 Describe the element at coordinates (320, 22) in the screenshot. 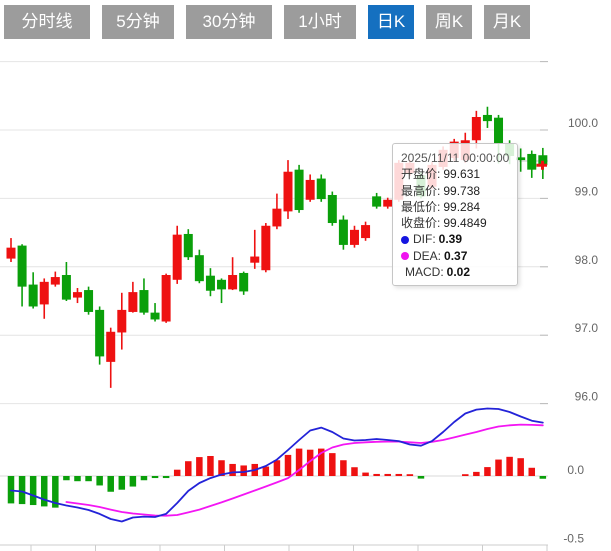

I see `tab-1hour: 1小时` at that location.